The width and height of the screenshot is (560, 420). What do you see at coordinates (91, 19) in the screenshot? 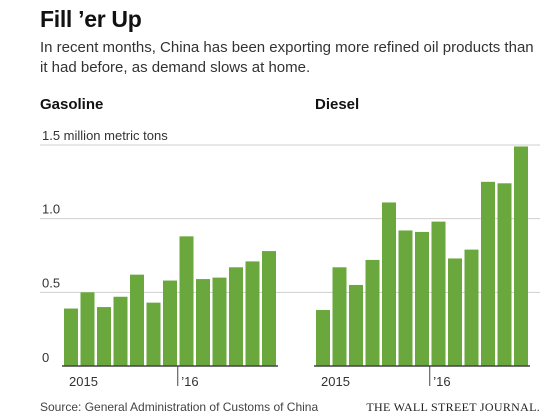
I see `chart-title: Fill ’er Up` at bounding box center [91, 19].